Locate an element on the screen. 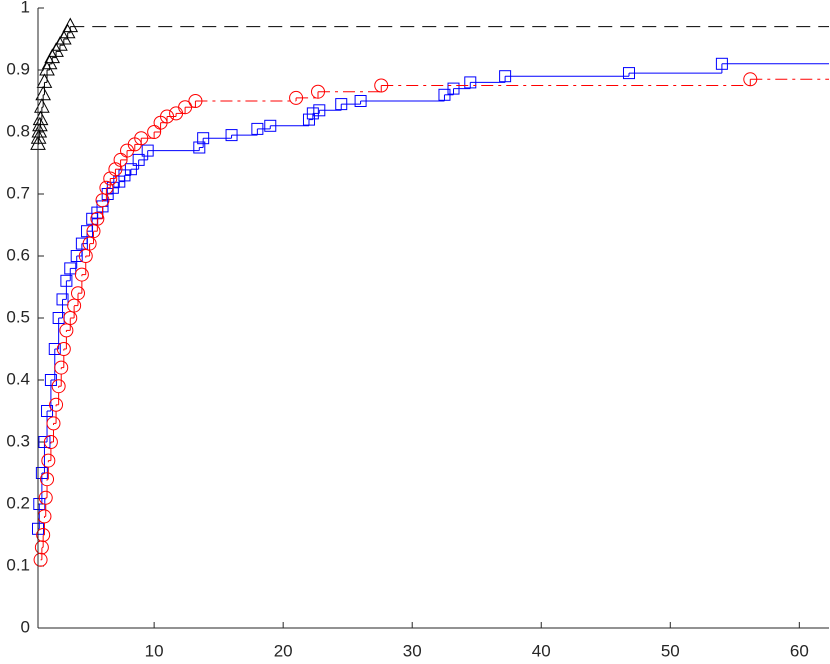 The height and width of the screenshot is (664, 830). y-tick-label: 0.4 is located at coordinates (18, 378).